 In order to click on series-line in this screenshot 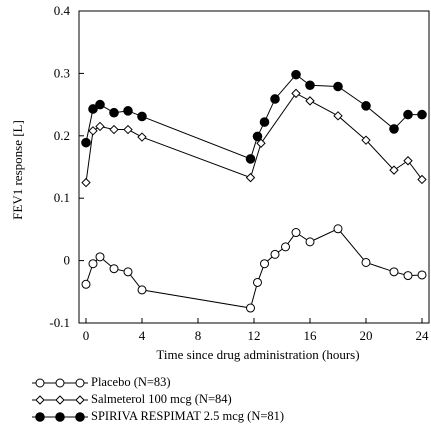, I will do `click(254, 268)`.